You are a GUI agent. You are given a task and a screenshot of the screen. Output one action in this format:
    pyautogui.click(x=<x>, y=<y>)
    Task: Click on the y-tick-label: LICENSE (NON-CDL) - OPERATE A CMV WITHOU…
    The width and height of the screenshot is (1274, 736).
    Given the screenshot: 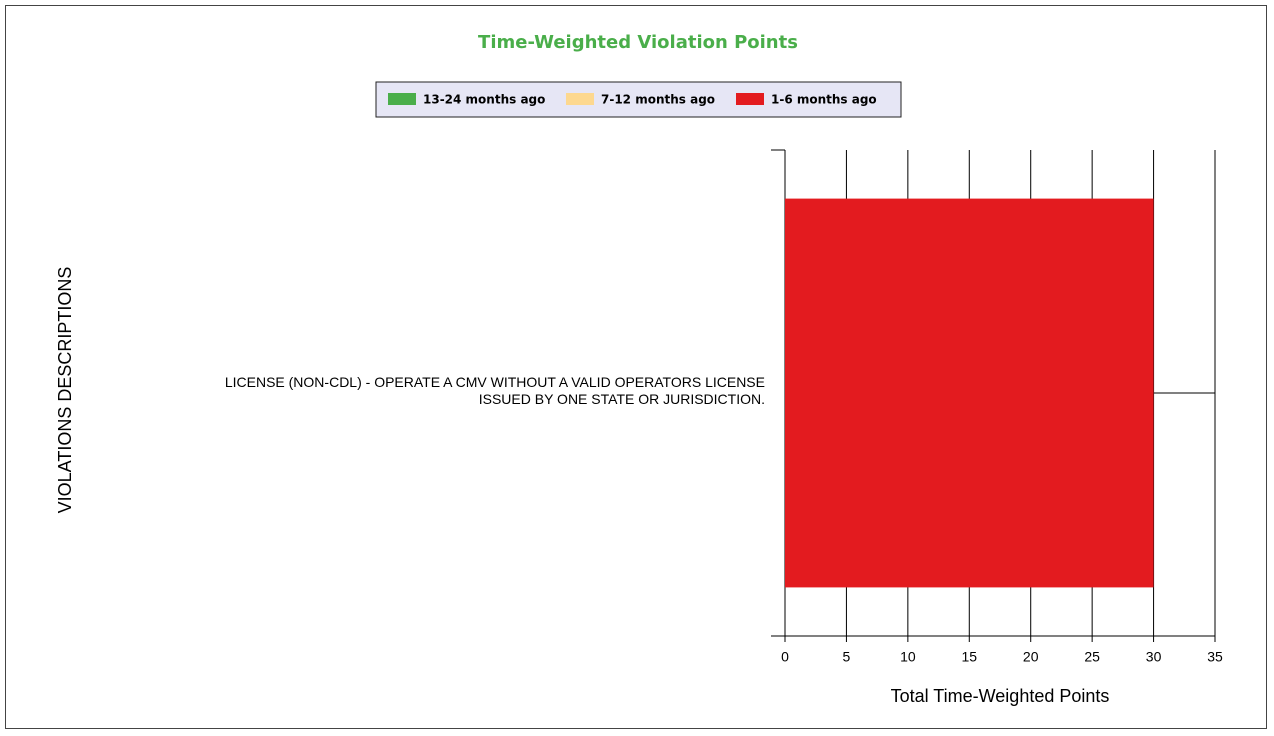 What is the action you would take?
    pyautogui.click(x=494, y=390)
    